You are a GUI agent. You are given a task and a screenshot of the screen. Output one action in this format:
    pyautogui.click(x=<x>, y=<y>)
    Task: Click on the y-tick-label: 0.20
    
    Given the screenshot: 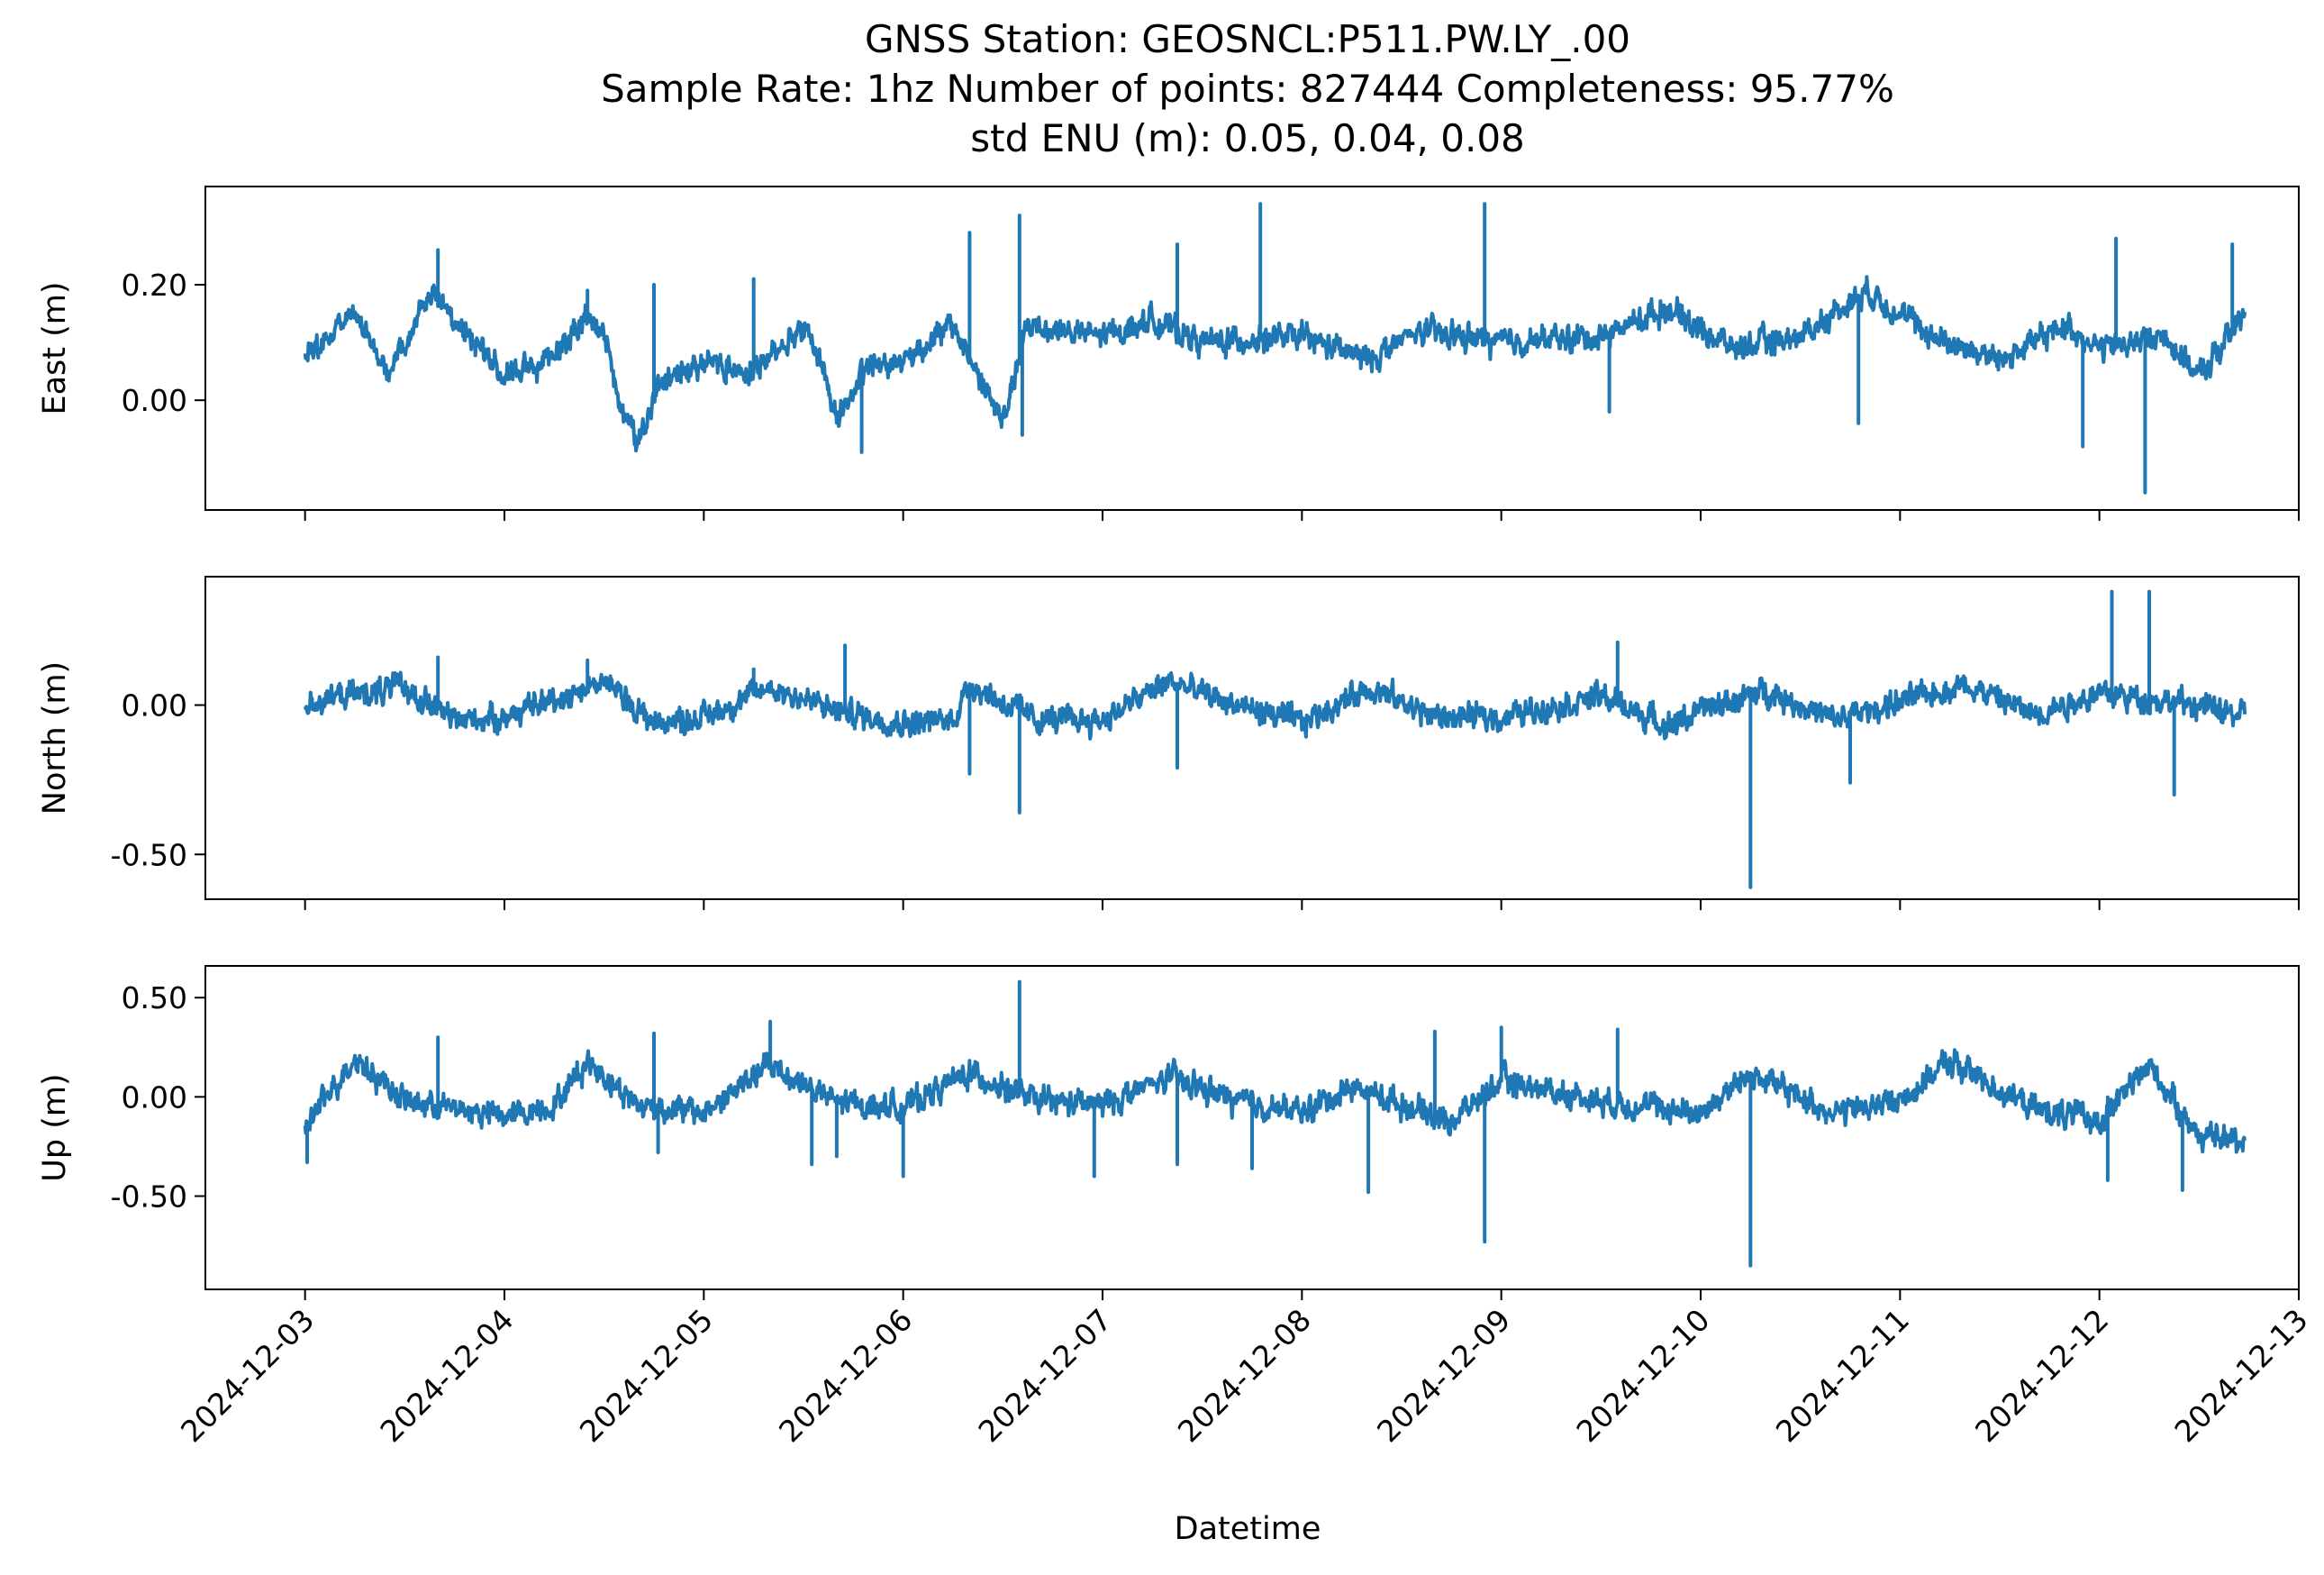 What is the action you would take?
    pyautogui.click(x=155, y=285)
    